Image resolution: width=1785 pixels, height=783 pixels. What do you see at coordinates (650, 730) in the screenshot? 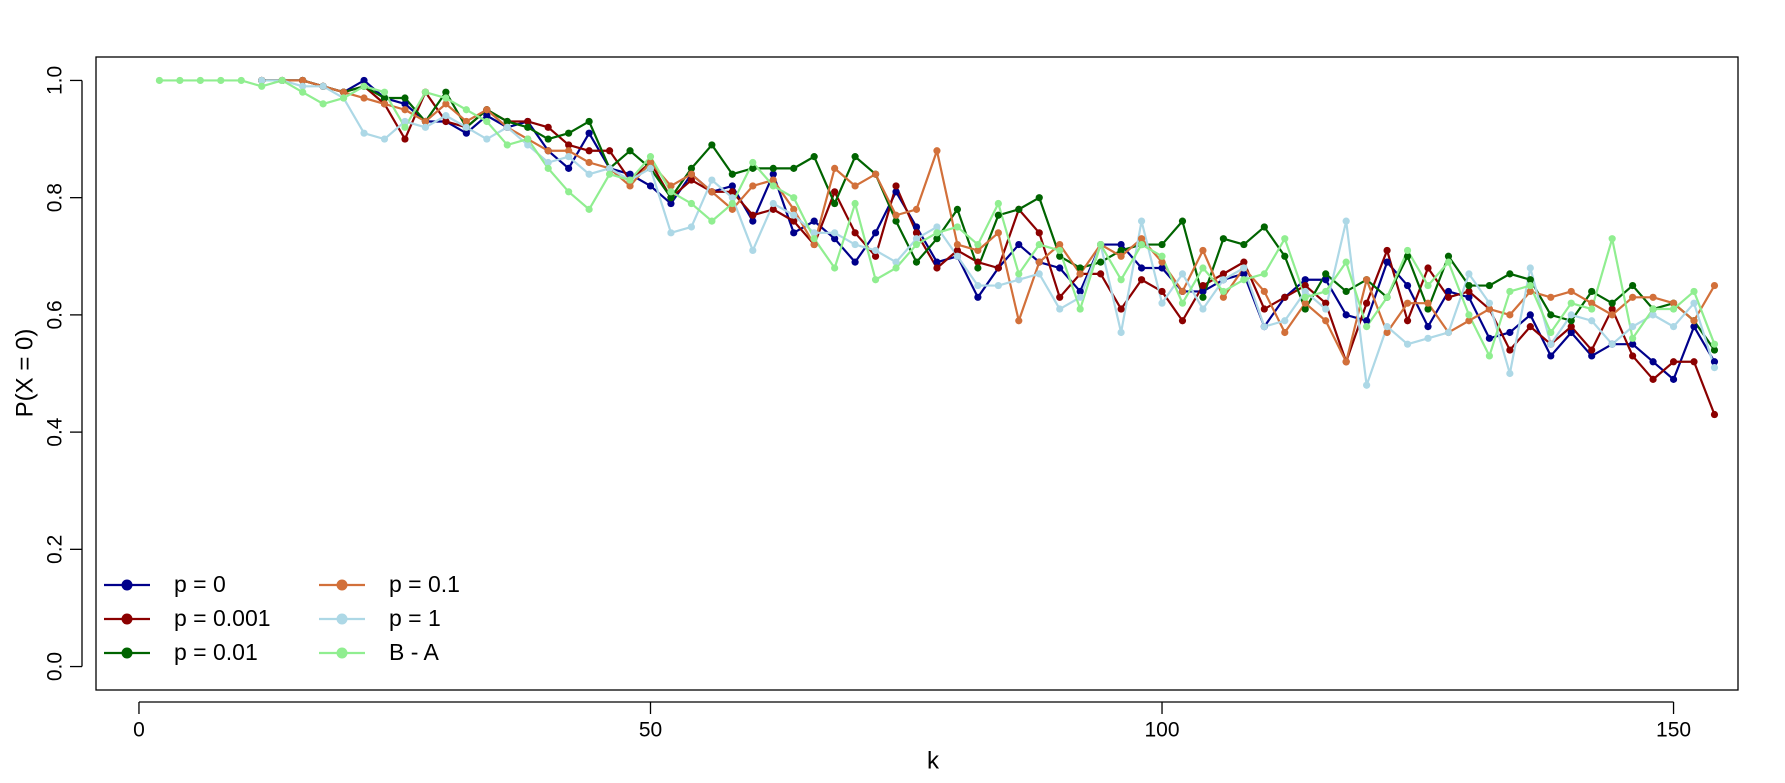
I see `x-tick-label: 50` at bounding box center [650, 730].